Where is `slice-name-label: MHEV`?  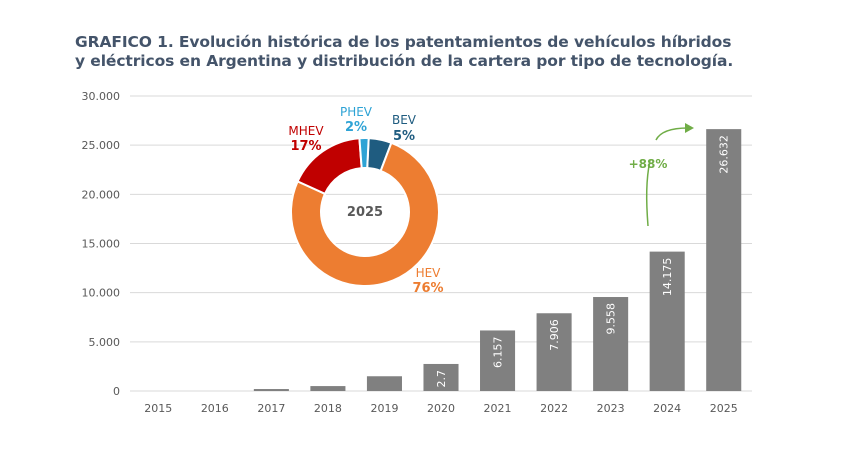 slice-name-label: MHEV is located at coordinates (306, 131).